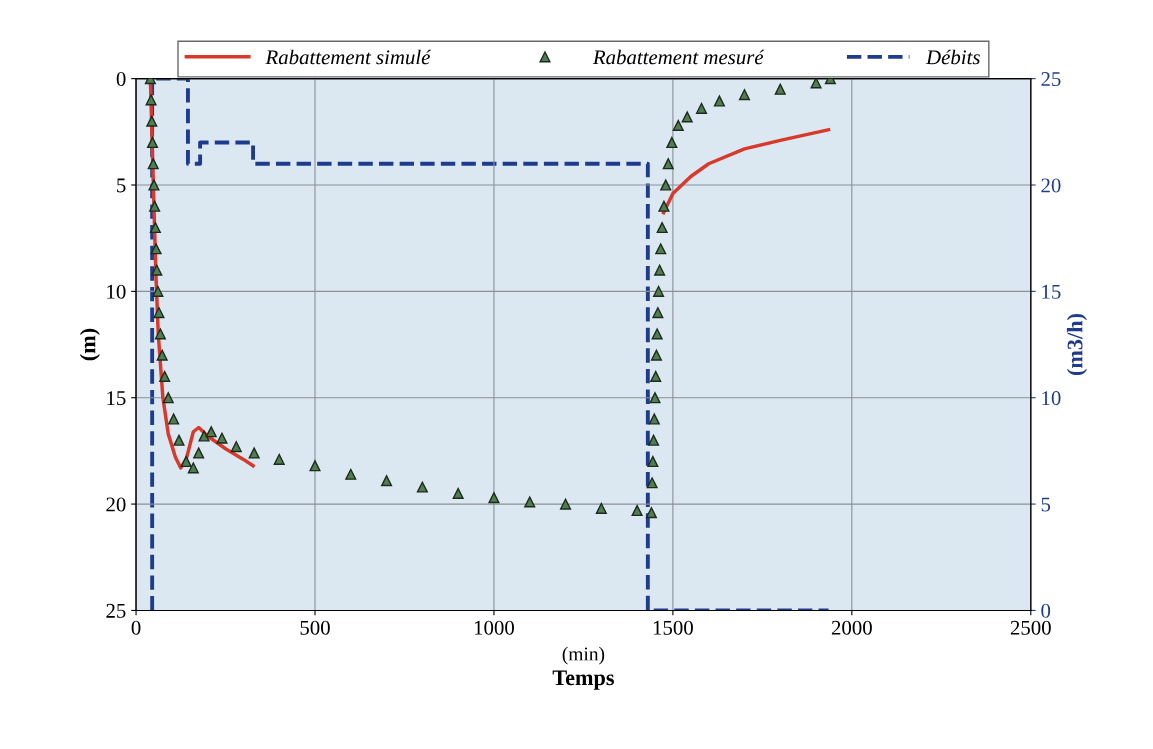  Describe the element at coordinates (1077, 345) in the screenshot. I see `y2-axis-title: (m3/h)` at that location.